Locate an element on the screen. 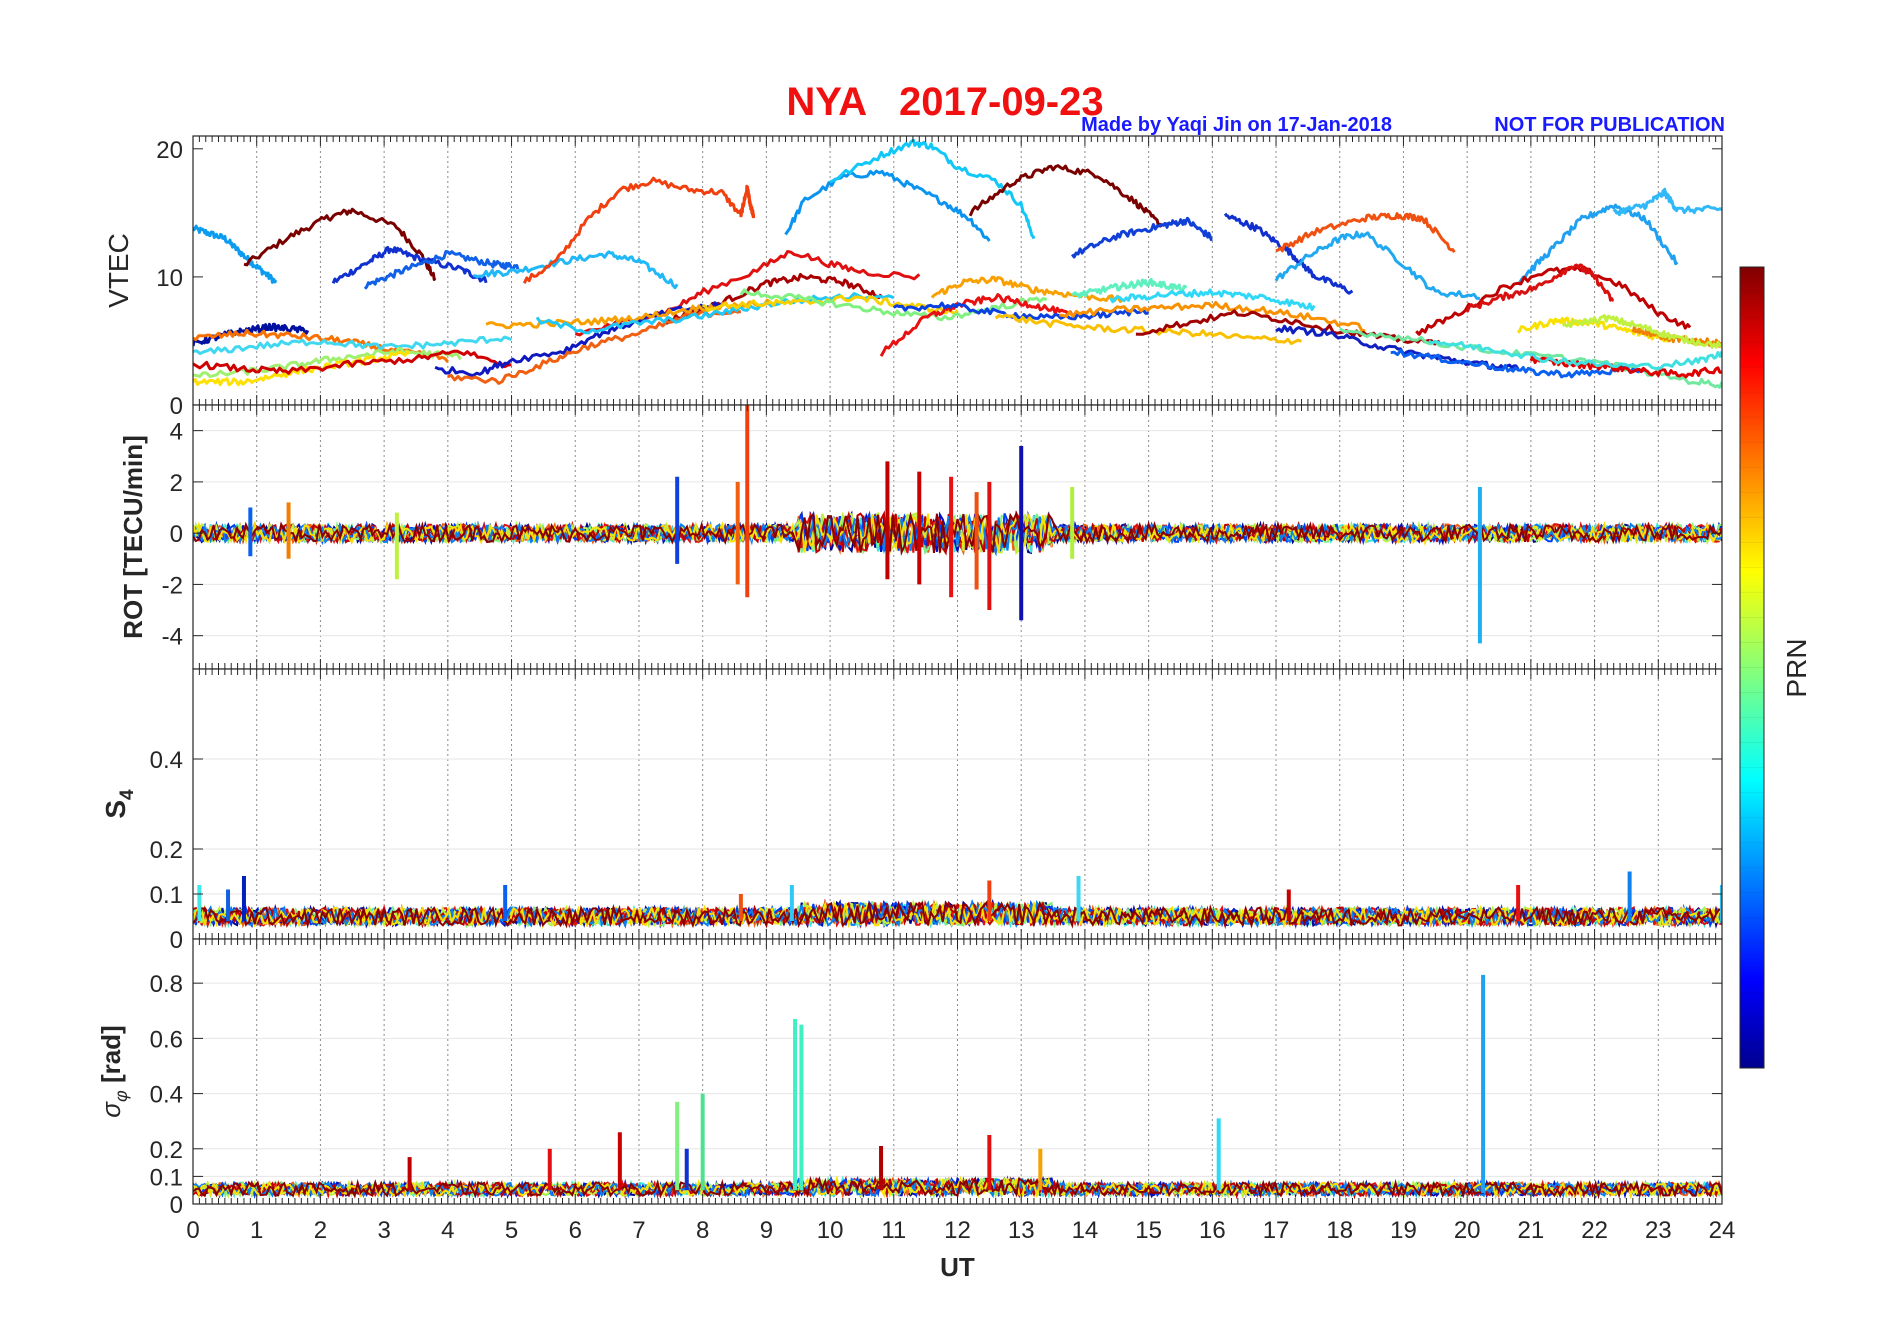 This screenshot has height=1330, width=1902. y-tick-label: 2 is located at coordinates (176, 483).